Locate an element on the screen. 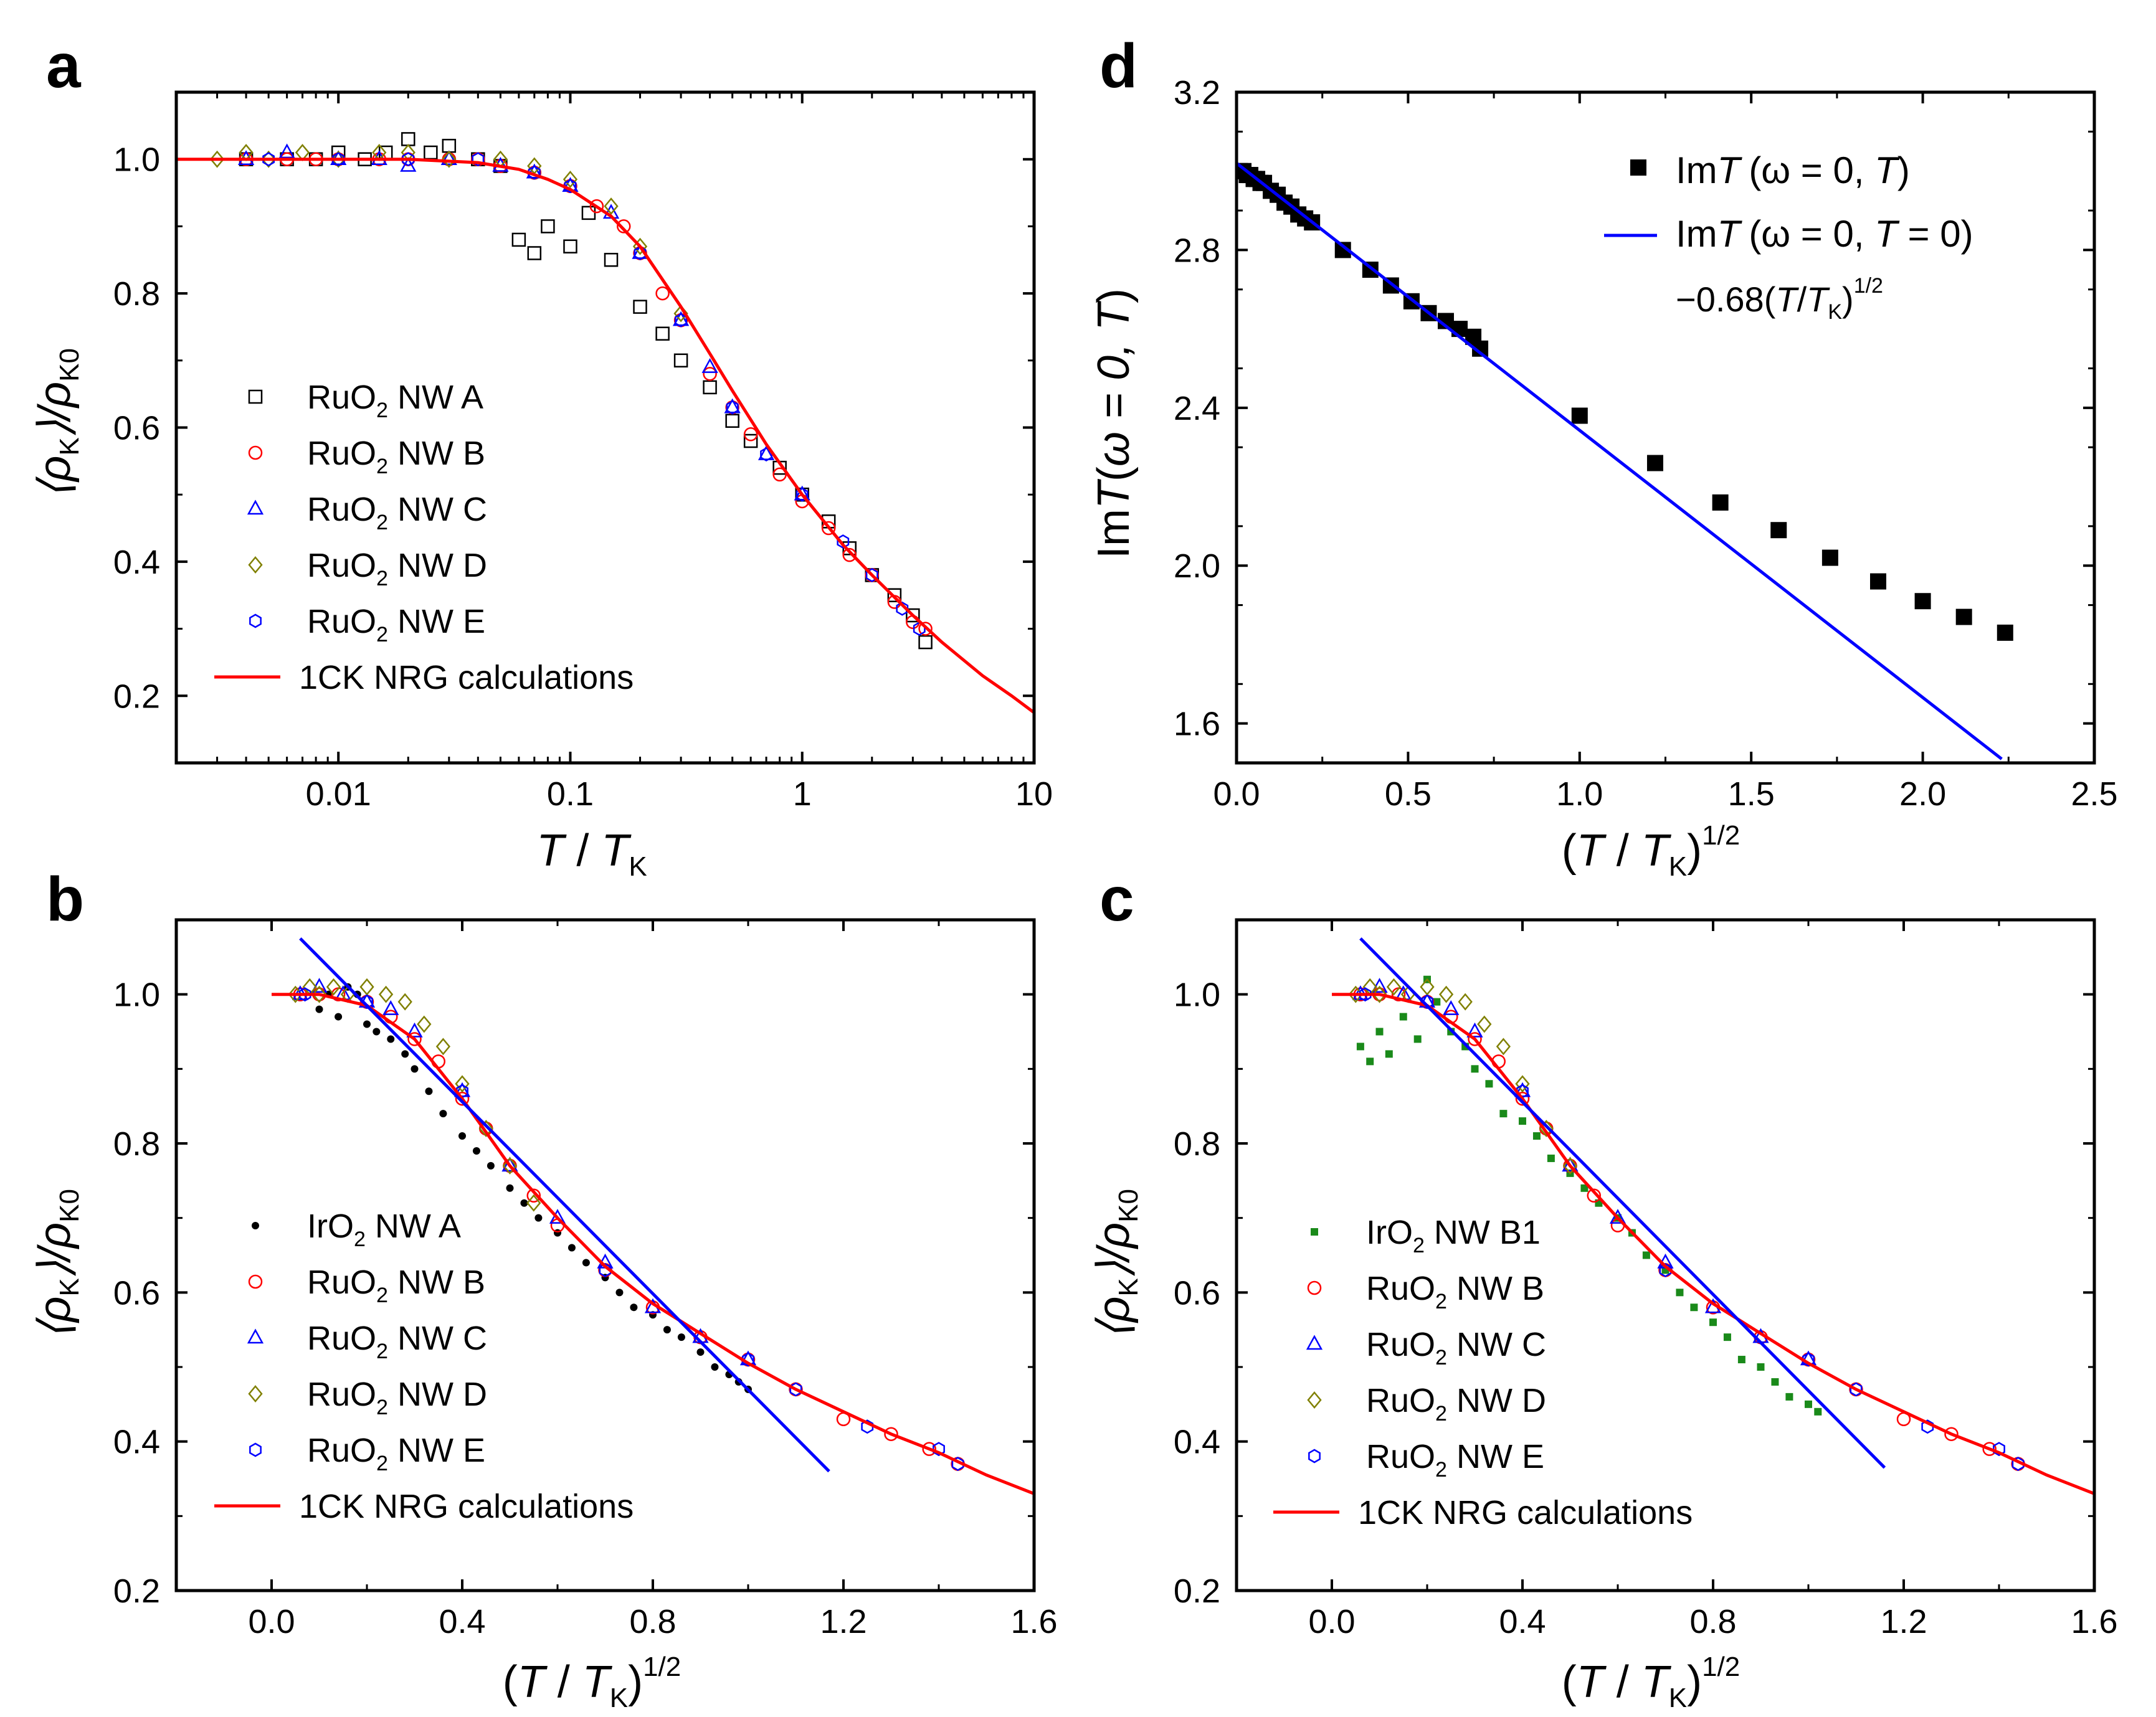 Image resolution: width=2156 pixels, height=1717 pixels. legend-ruo2-nw-b-label-rest: NW B is located at coordinates (436, 1283).